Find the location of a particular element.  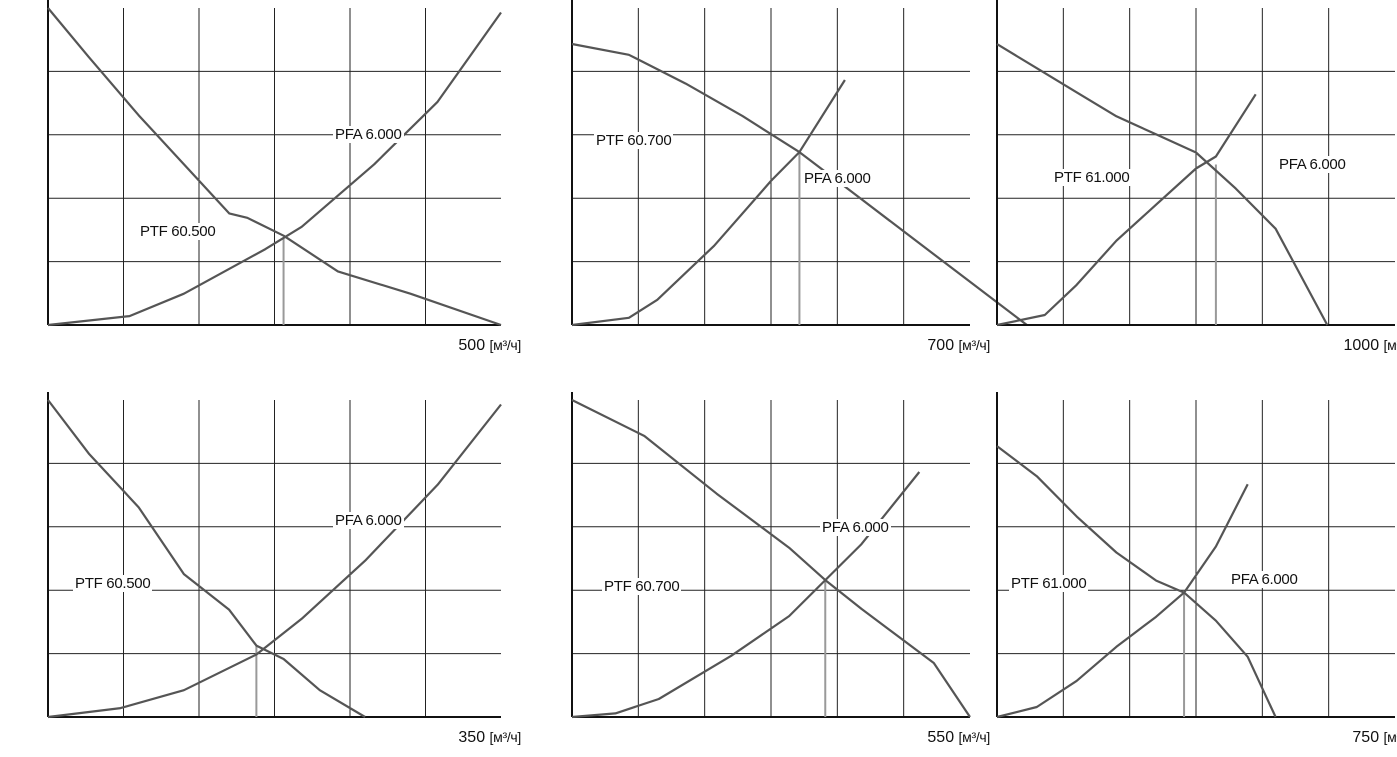

x-max-tick-label: 500 [м³/ч] is located at coordinates (489, 346).